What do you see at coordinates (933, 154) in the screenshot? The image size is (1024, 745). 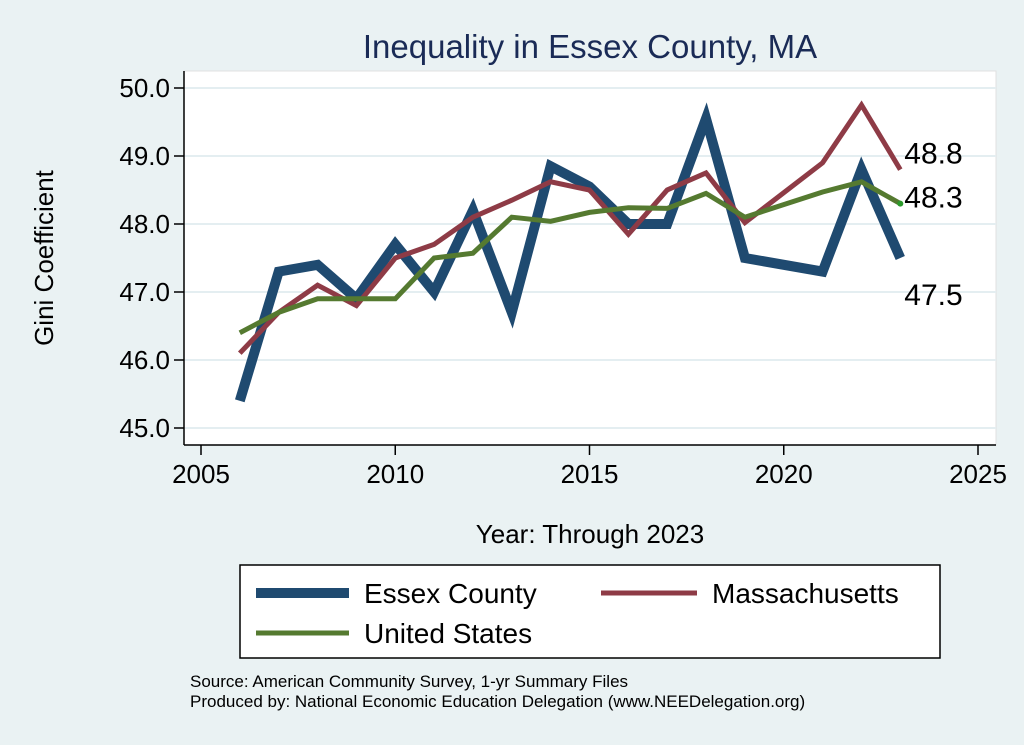 I see `end-label-massachusetts: 48.8` at bounding box center [933, 154].